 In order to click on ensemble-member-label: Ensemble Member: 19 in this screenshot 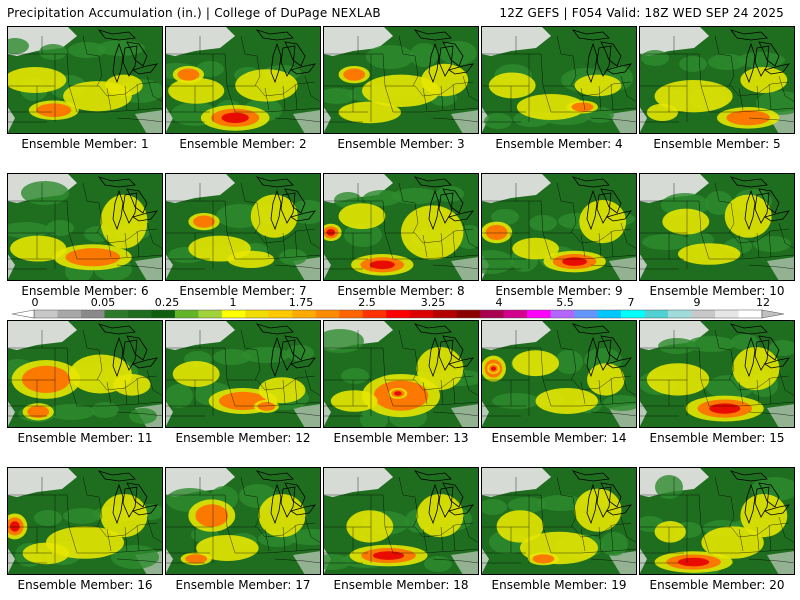, I will do `click(559, 585)`.